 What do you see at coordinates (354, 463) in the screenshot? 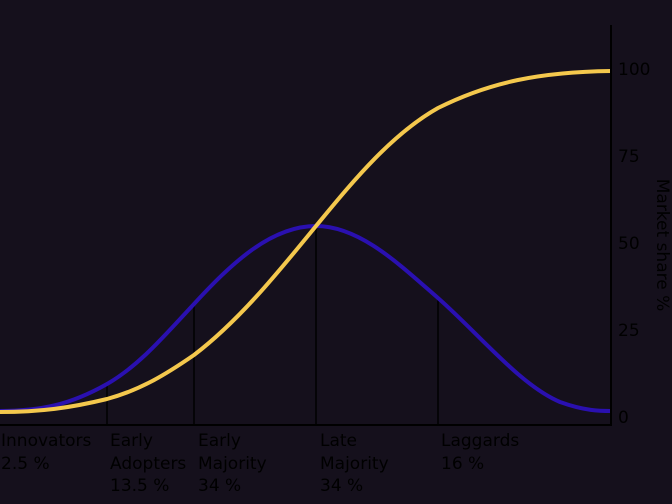
I see `segment-label-late-majority: Late Majority 34 %` at bounding box center [354, 463].